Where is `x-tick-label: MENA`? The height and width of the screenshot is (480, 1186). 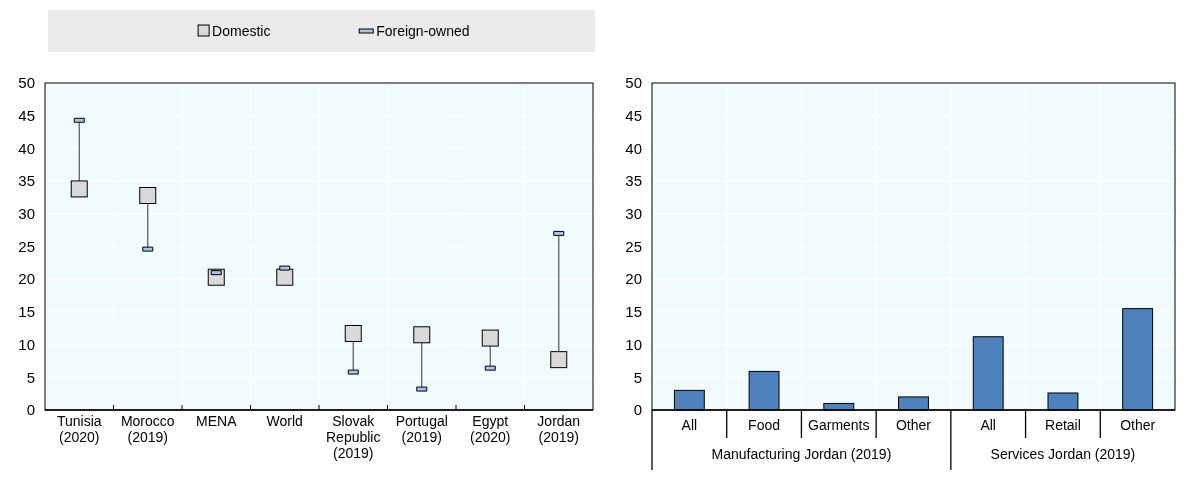 x-tick-label: MENA is located at coordinates (217, 421).